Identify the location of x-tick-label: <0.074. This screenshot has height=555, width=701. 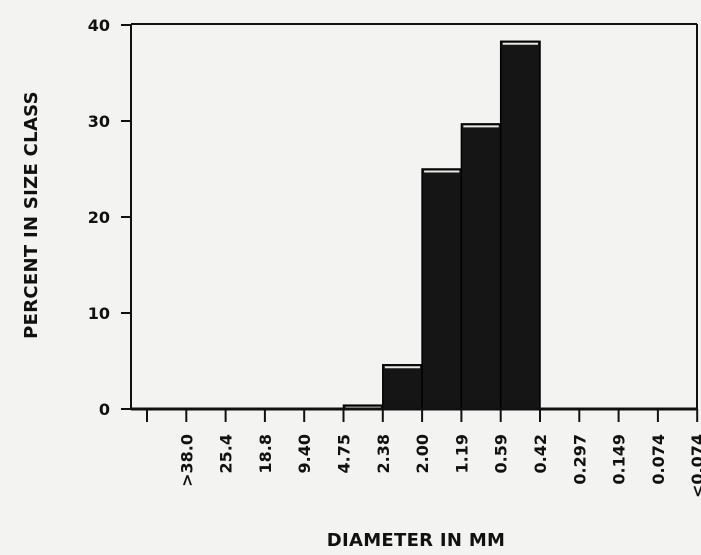
(694, 466).